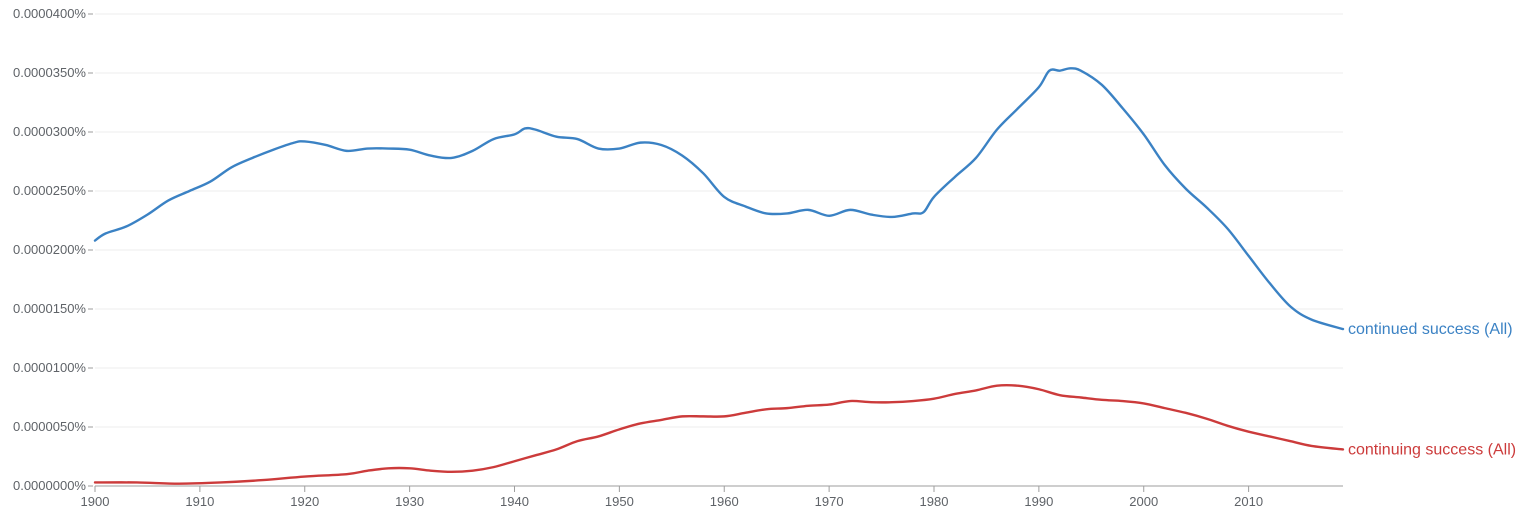 Image resolution: width=1536 pixels, height=511 pixels. Describe the element at coordinates (49, 308) in the screenshot. I see `y-tick-label: 0.0000150%` at that location.